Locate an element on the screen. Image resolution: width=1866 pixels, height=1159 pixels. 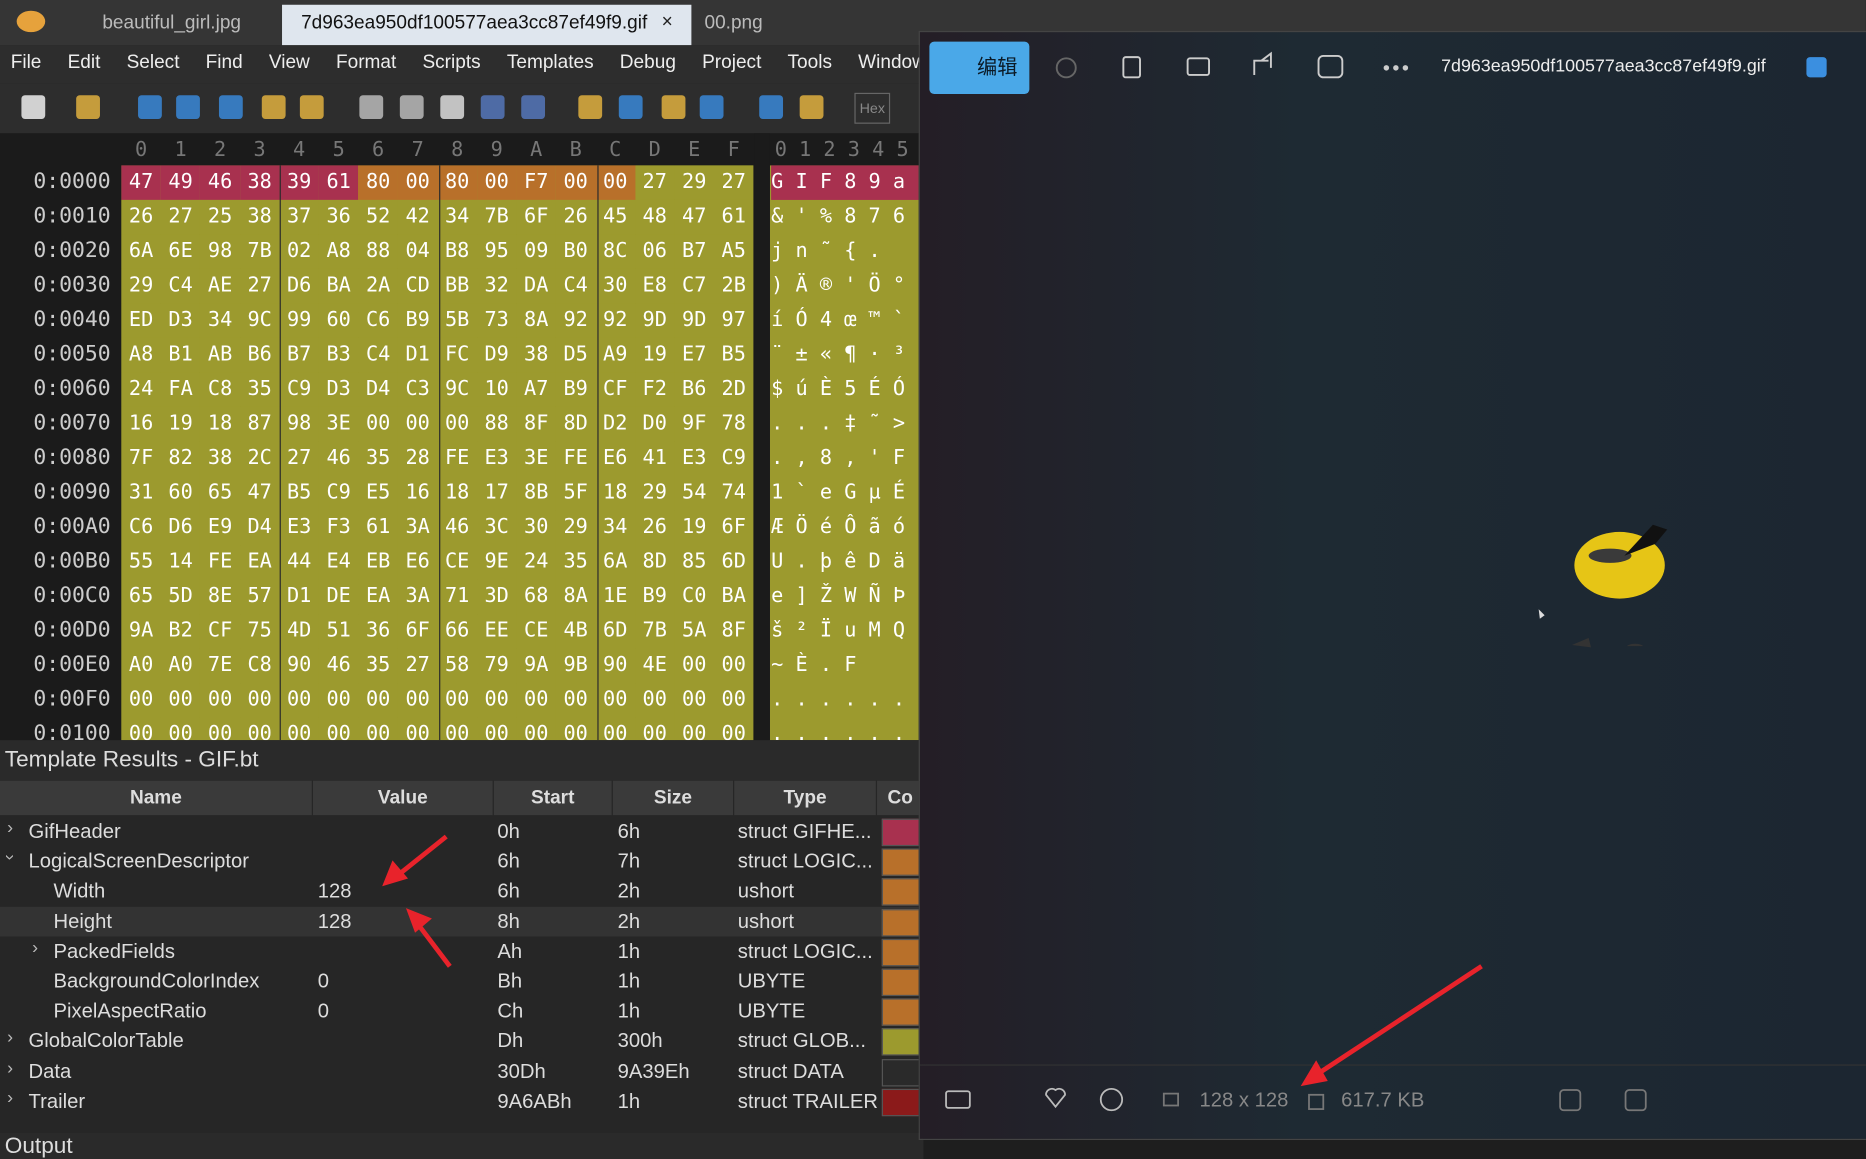
hex-byte: D9 is located at coordinates (496, 355).